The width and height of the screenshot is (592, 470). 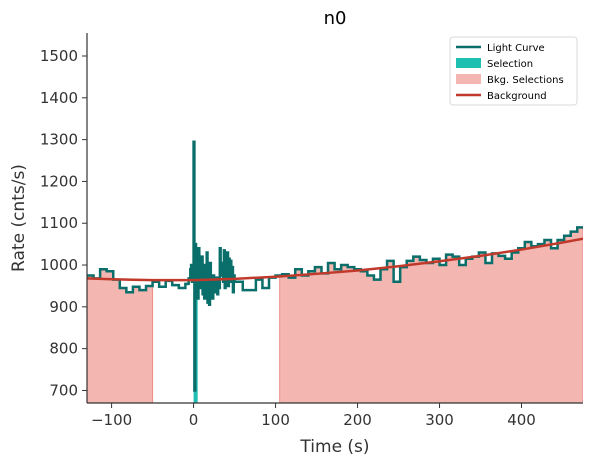 What do you see at coordinates (439, 420) in the screenshot?
I see `x-tick-label: 300` at bounding box center [439, 420].